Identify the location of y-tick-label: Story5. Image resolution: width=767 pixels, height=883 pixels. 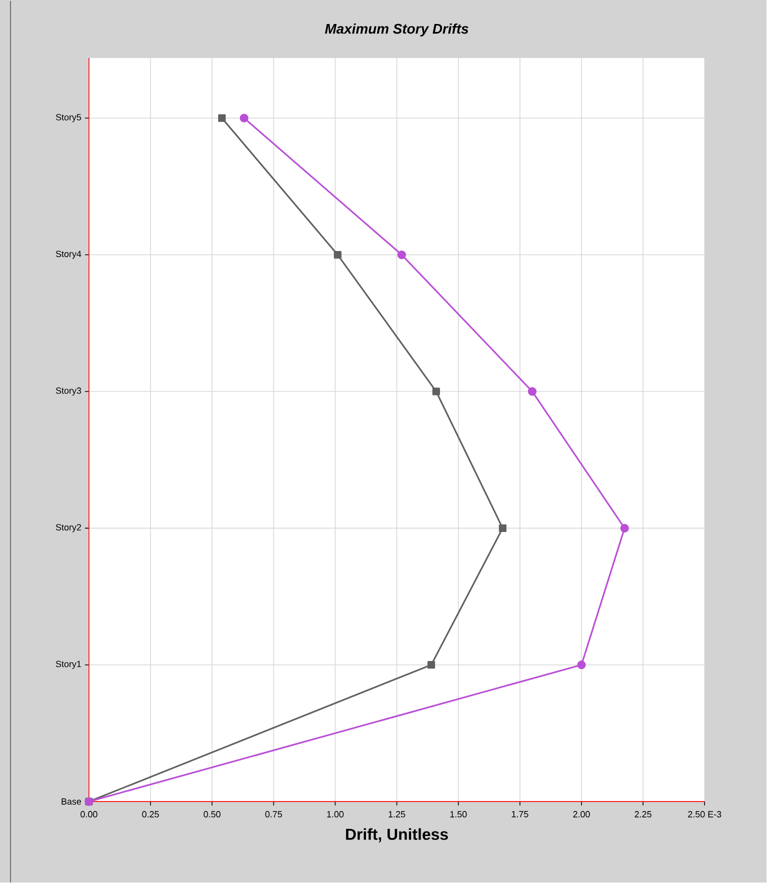
(69, 118).